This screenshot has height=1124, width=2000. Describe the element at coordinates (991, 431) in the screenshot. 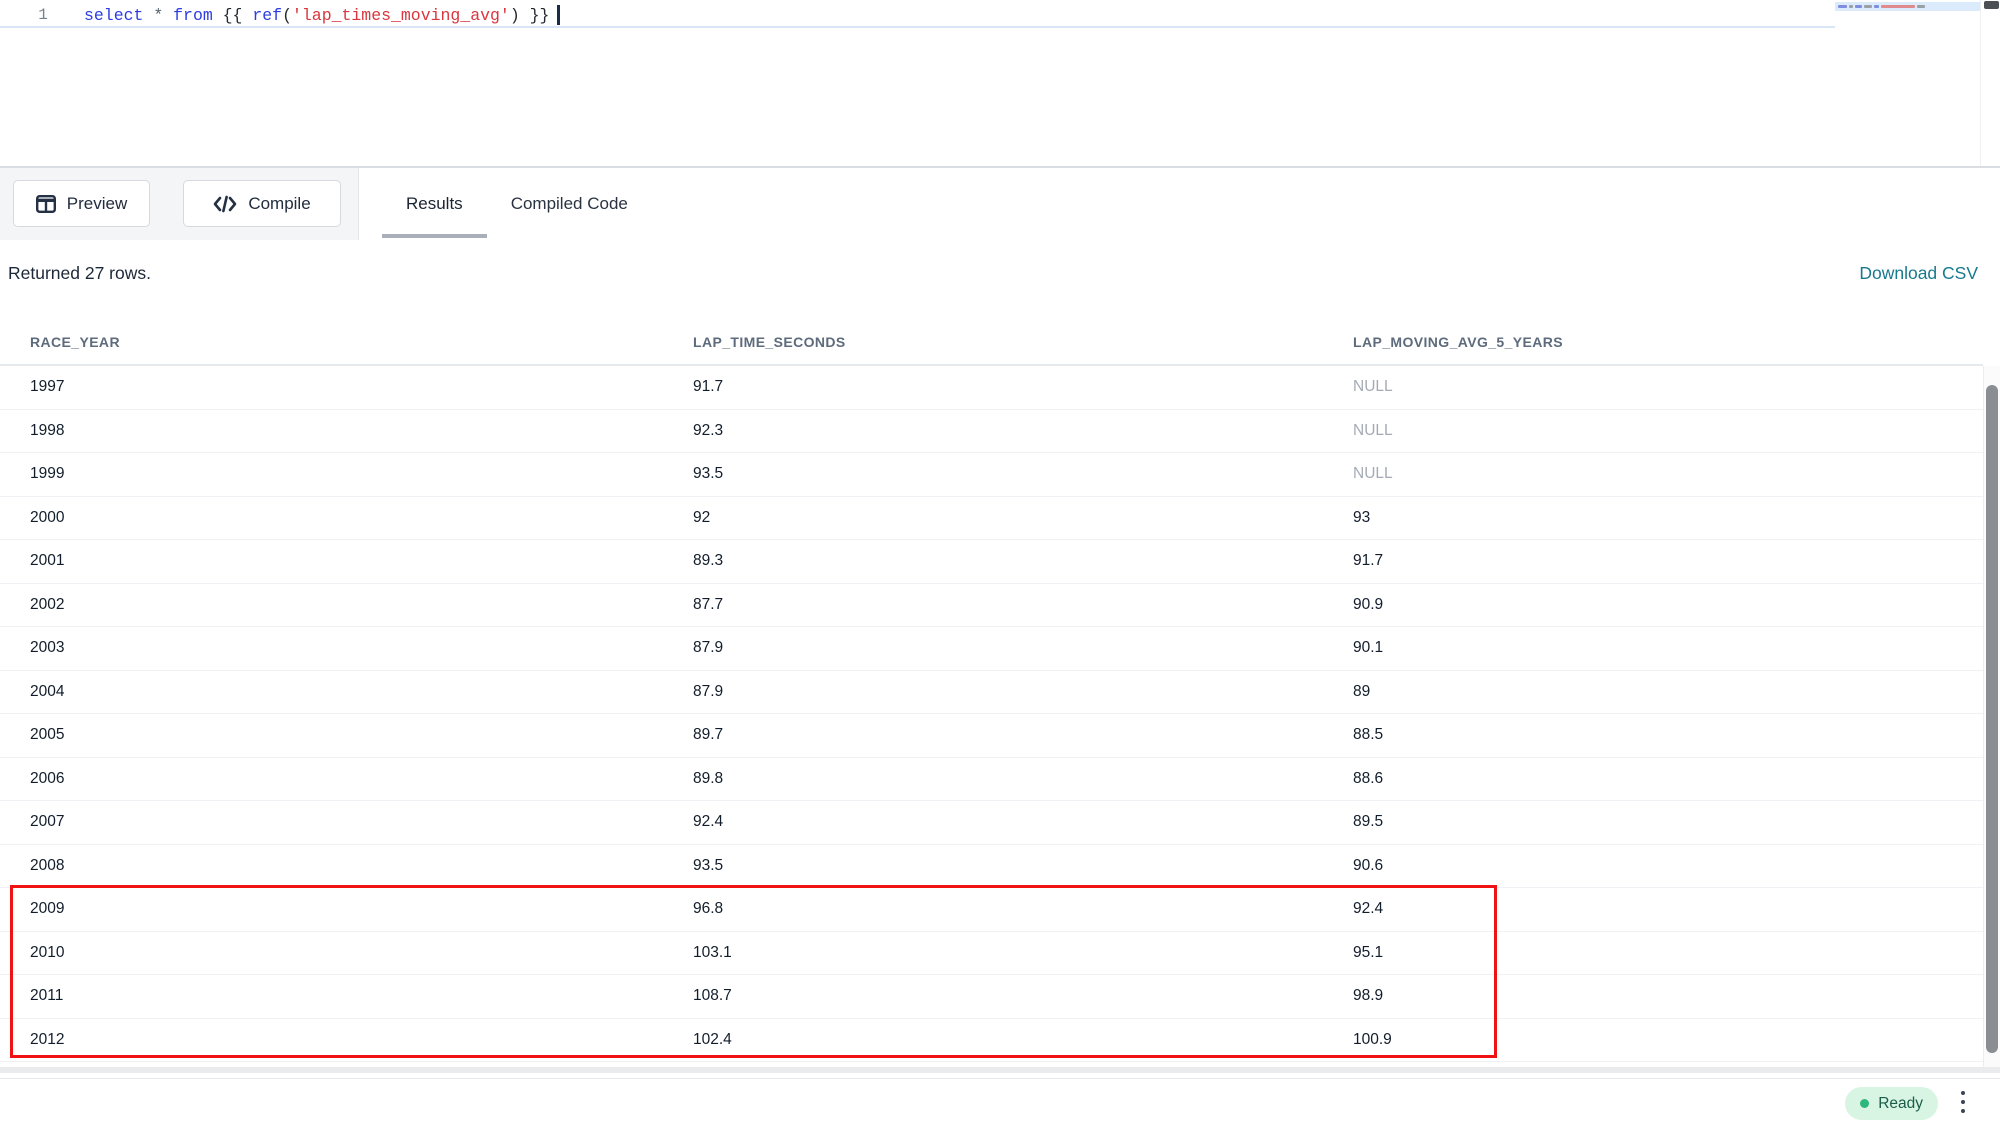

I see `table-row: 1998 92.3 NULL` at that location.